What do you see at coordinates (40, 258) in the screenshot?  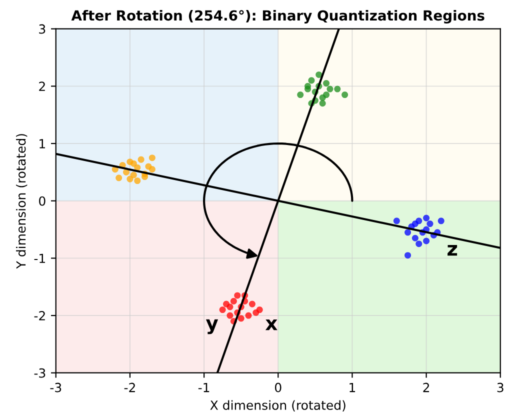 I see `y-tick-label: -1` at bounding box center [40, 258].